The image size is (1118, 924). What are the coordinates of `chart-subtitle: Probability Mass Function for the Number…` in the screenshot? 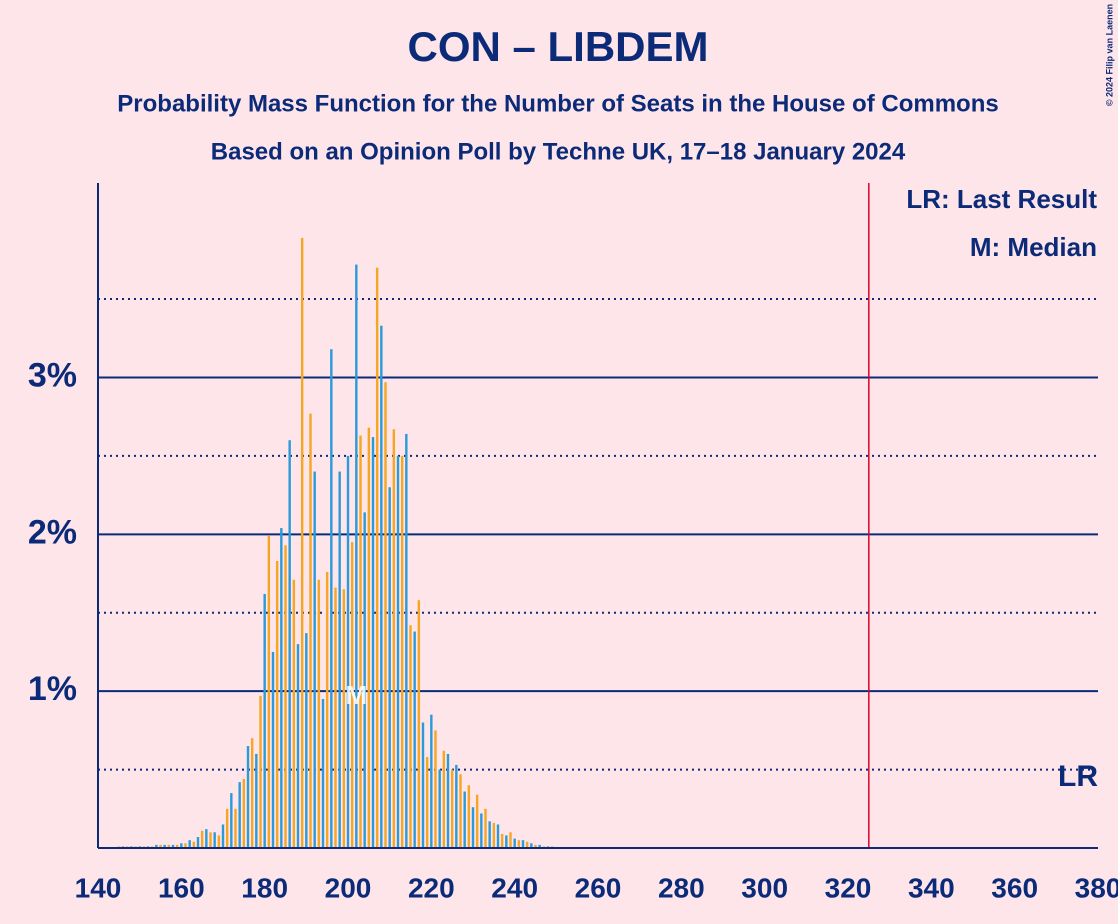 It's located at (557, 103).